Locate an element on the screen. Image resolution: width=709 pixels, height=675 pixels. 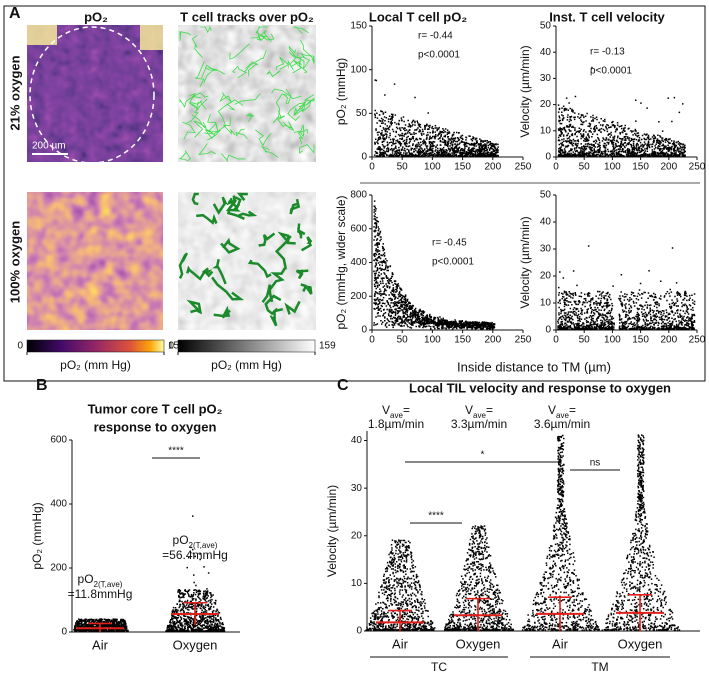
group-label: TM is located at coordinates (599, 667).